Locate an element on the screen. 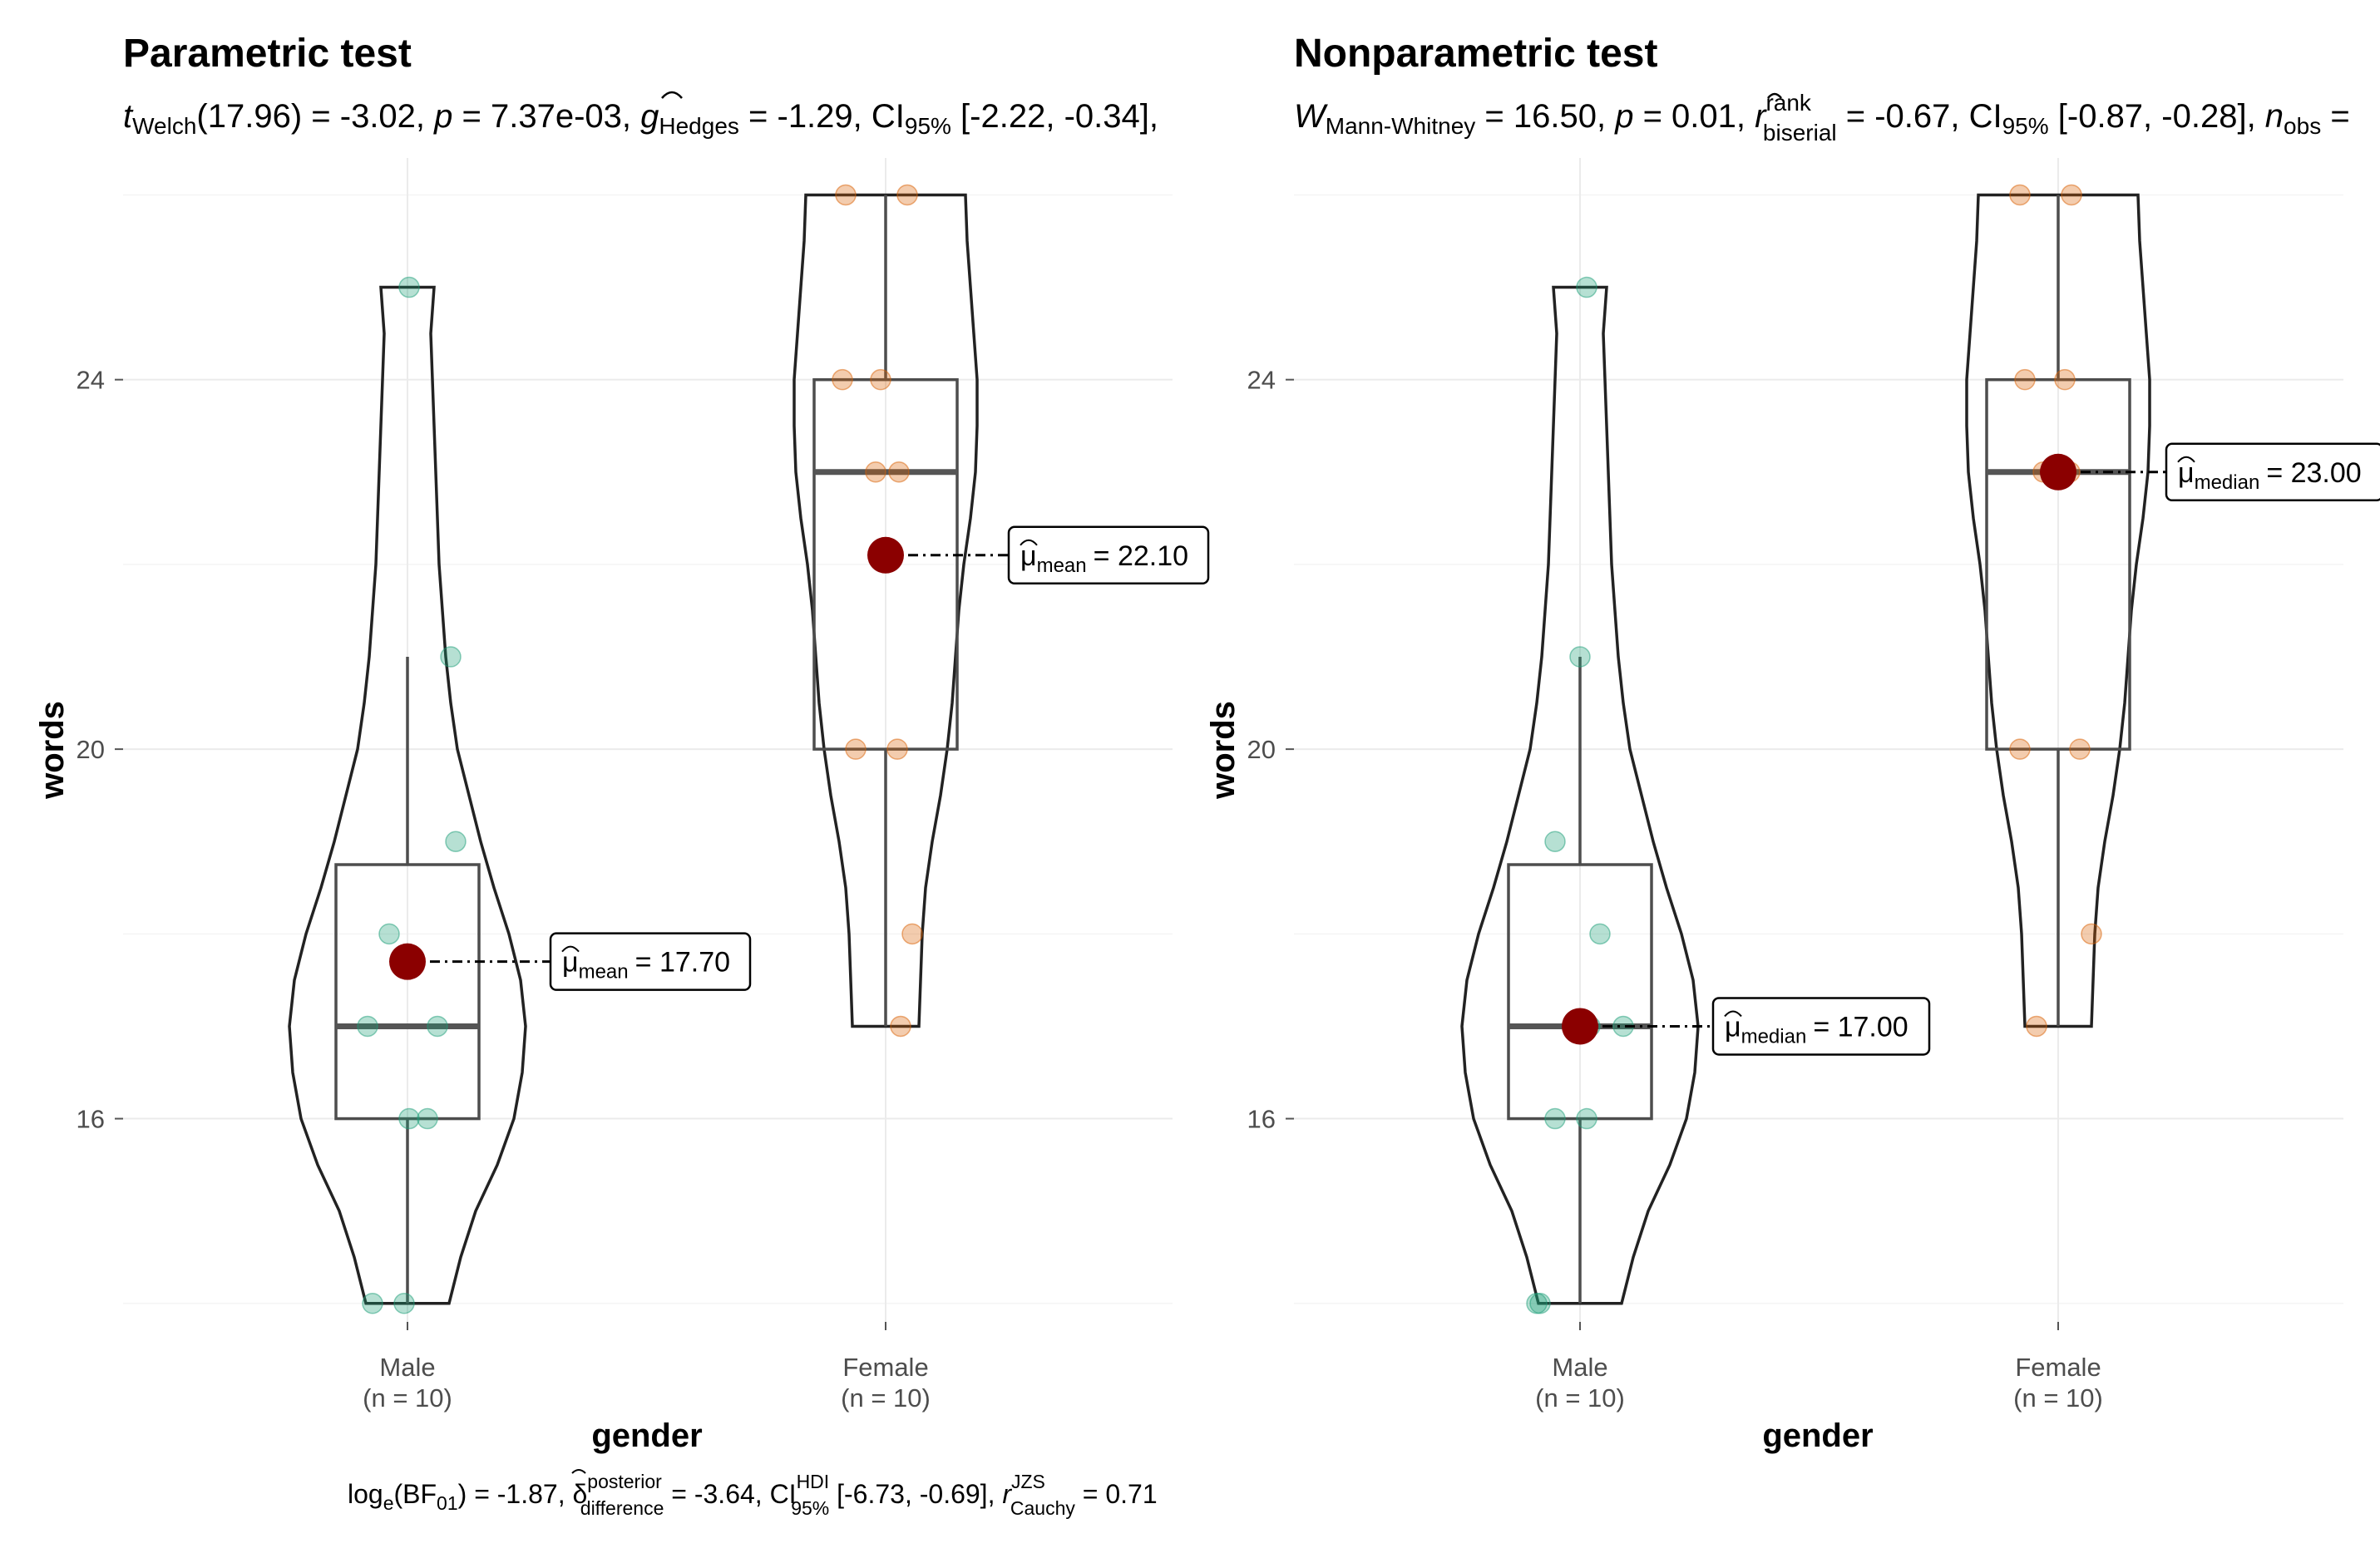  caption-a5: [-6.73, -0.69], is located at coordinates (915, 1494).